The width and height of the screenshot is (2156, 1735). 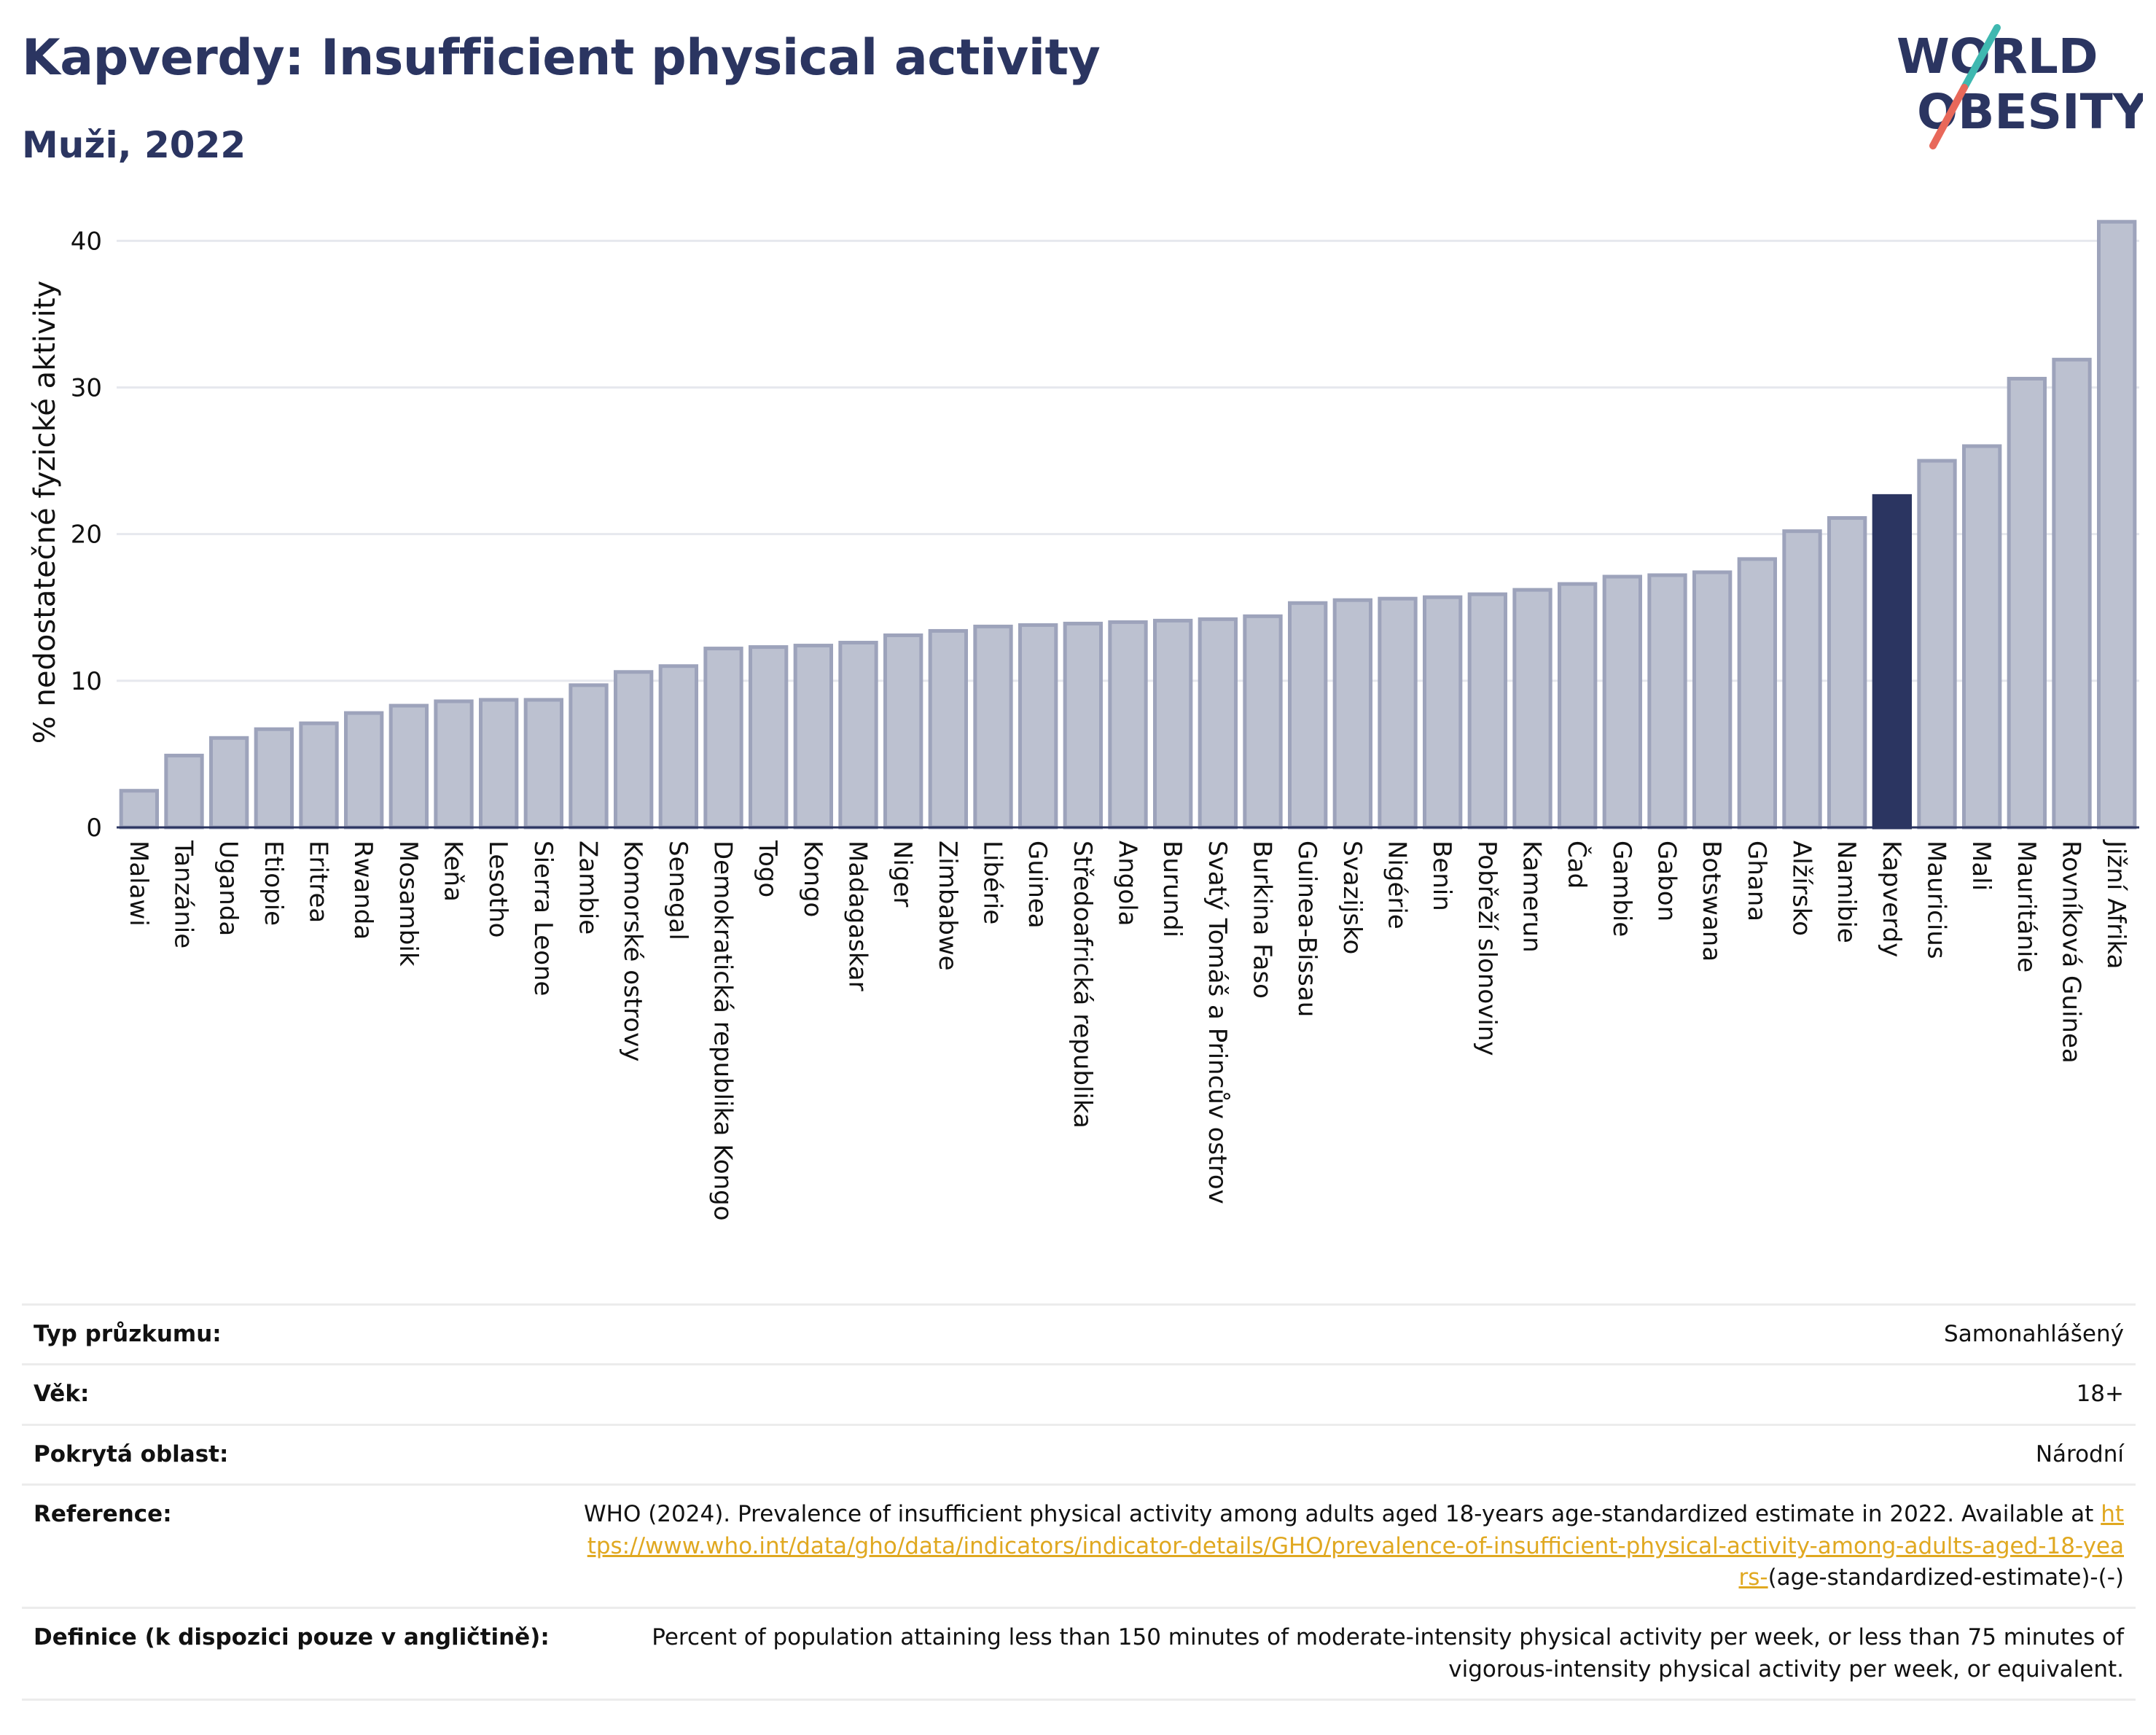 What do you see at coordinates (1038, 885) in the screenshot?
I see `x-tick-label: Guinea` at bounding box center [1038, 885].